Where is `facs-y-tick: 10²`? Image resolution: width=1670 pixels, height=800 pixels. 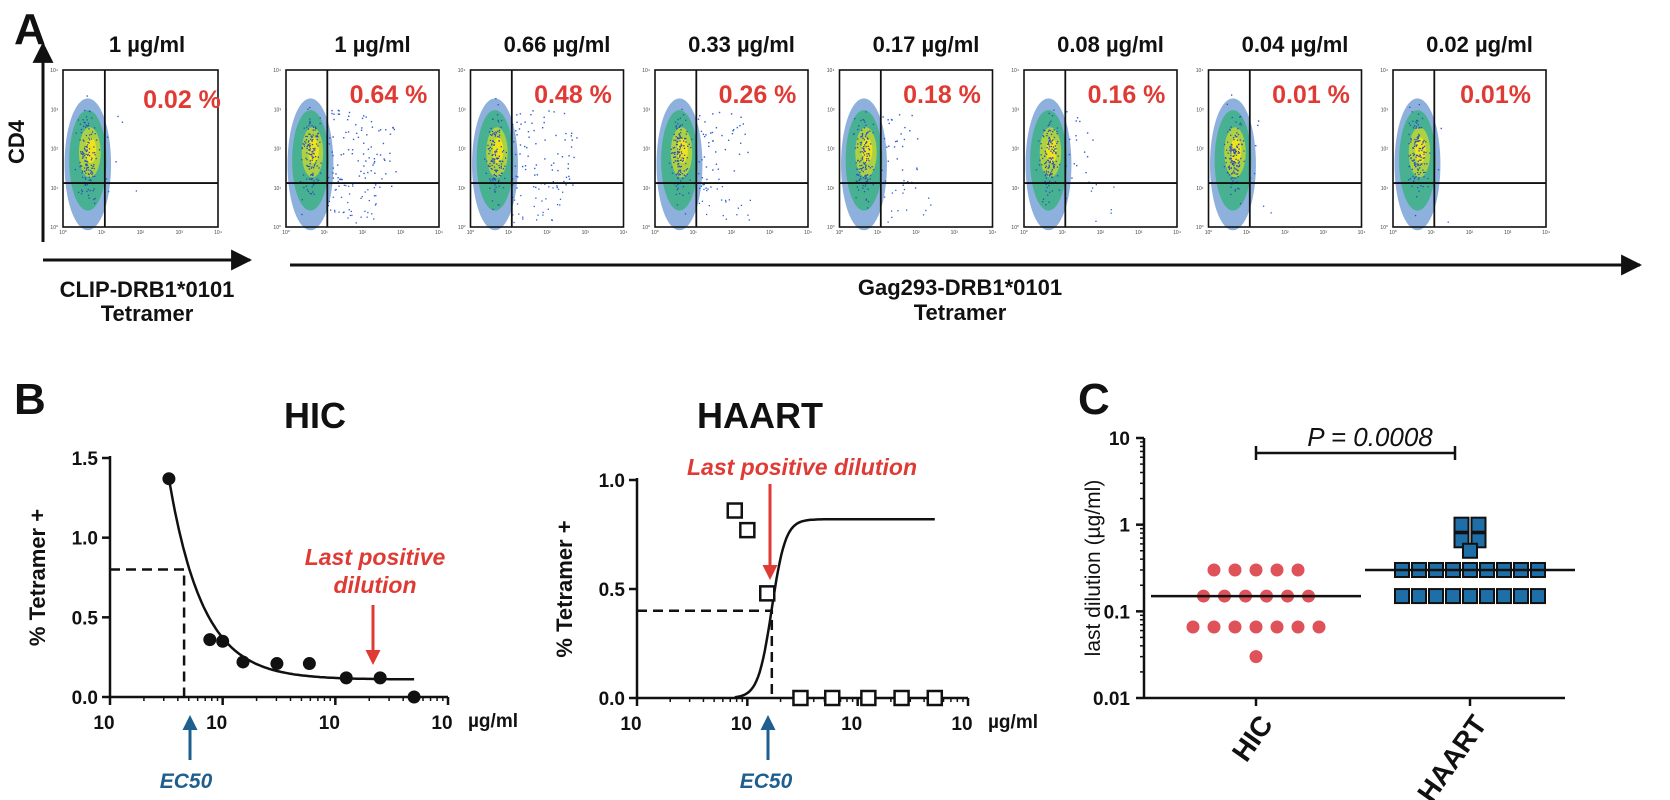
facs-y-tick: 10² is located at coordinates (278, 150).